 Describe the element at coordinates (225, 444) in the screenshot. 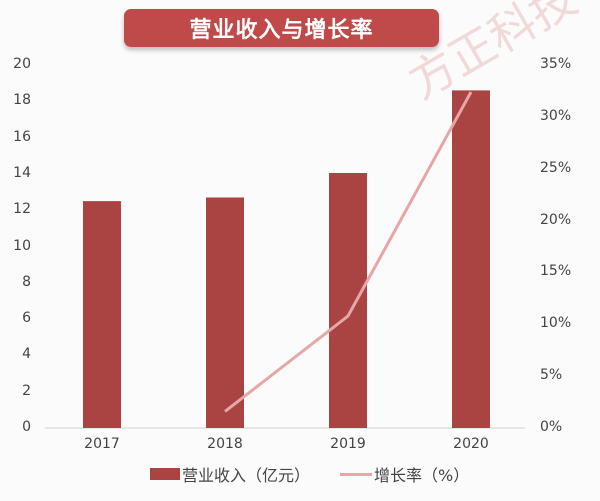

I see `x-tick: 2018` at that location.